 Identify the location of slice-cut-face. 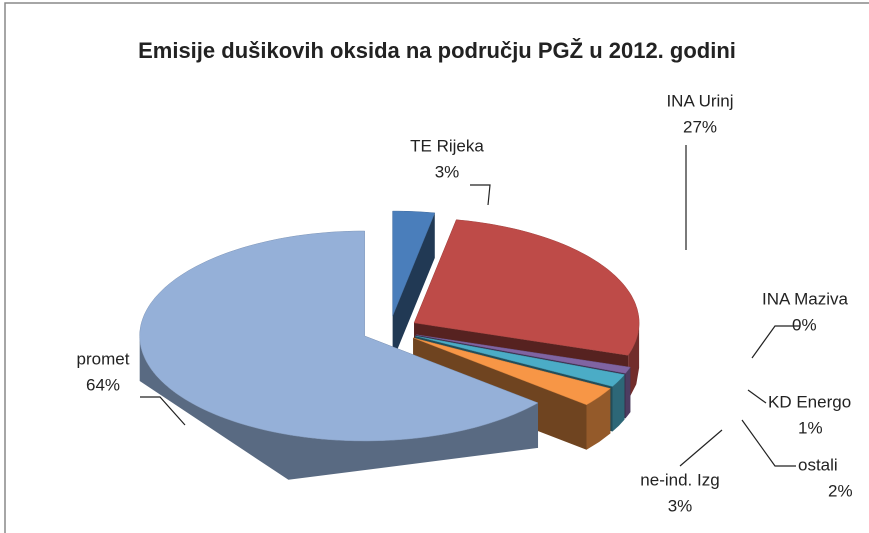
(413, 287).